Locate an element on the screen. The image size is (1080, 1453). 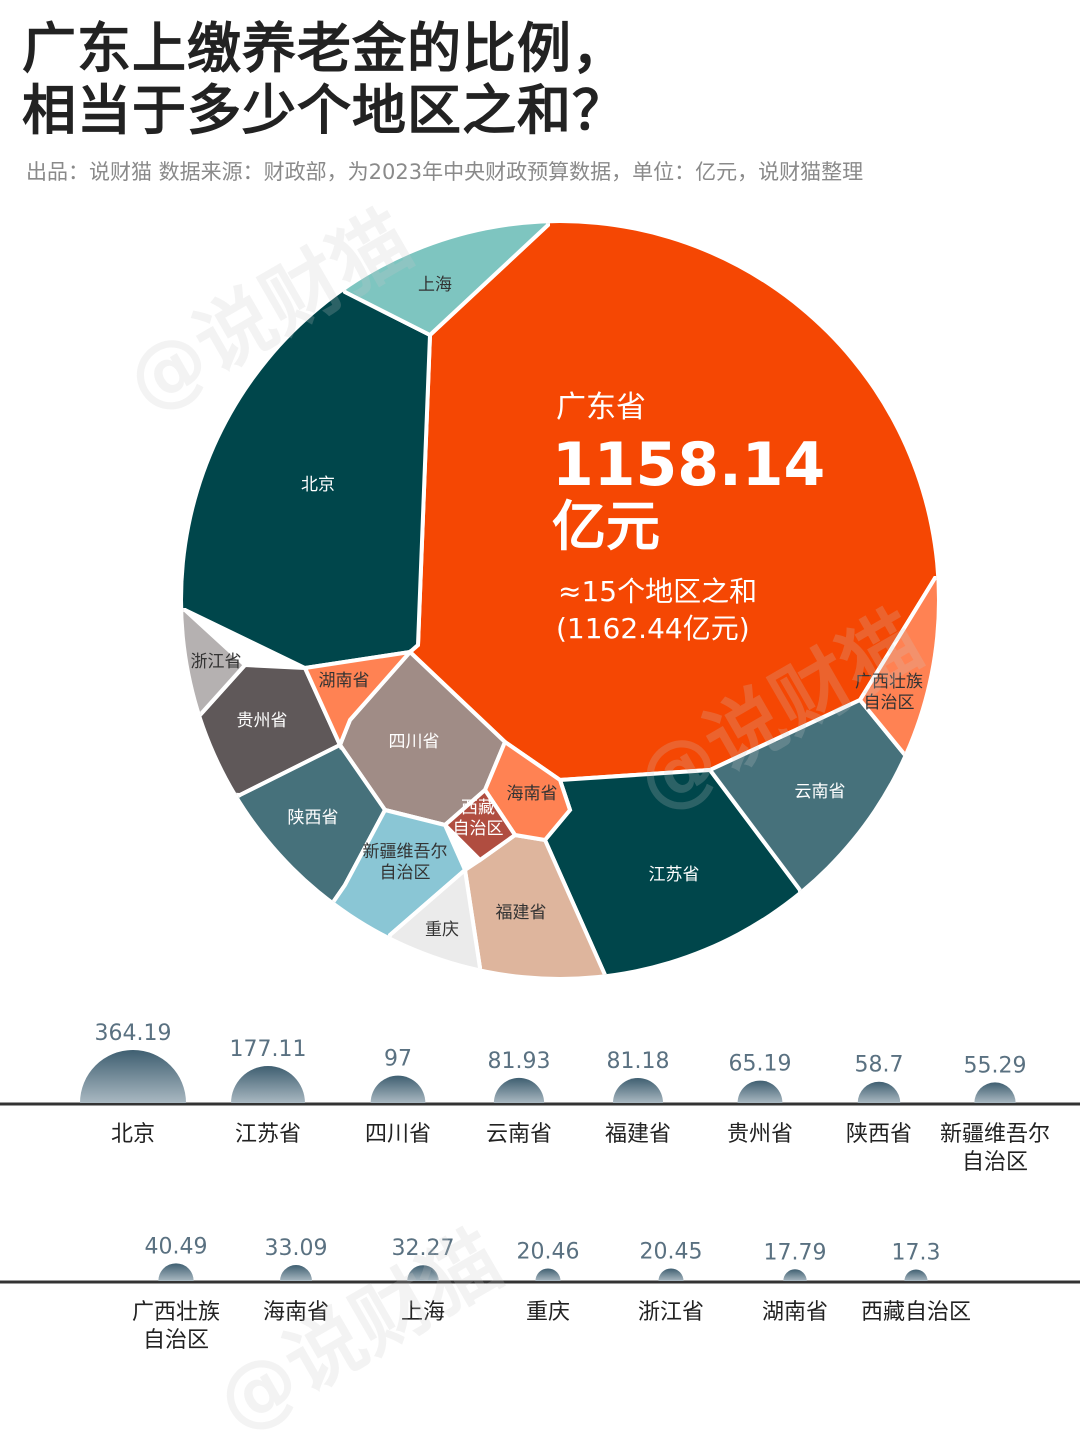
guangdong-callout: 广东省 1158.14 亿元 ≈15个地区之和 (1162.44亿元) is located at coordinates (688, 517).